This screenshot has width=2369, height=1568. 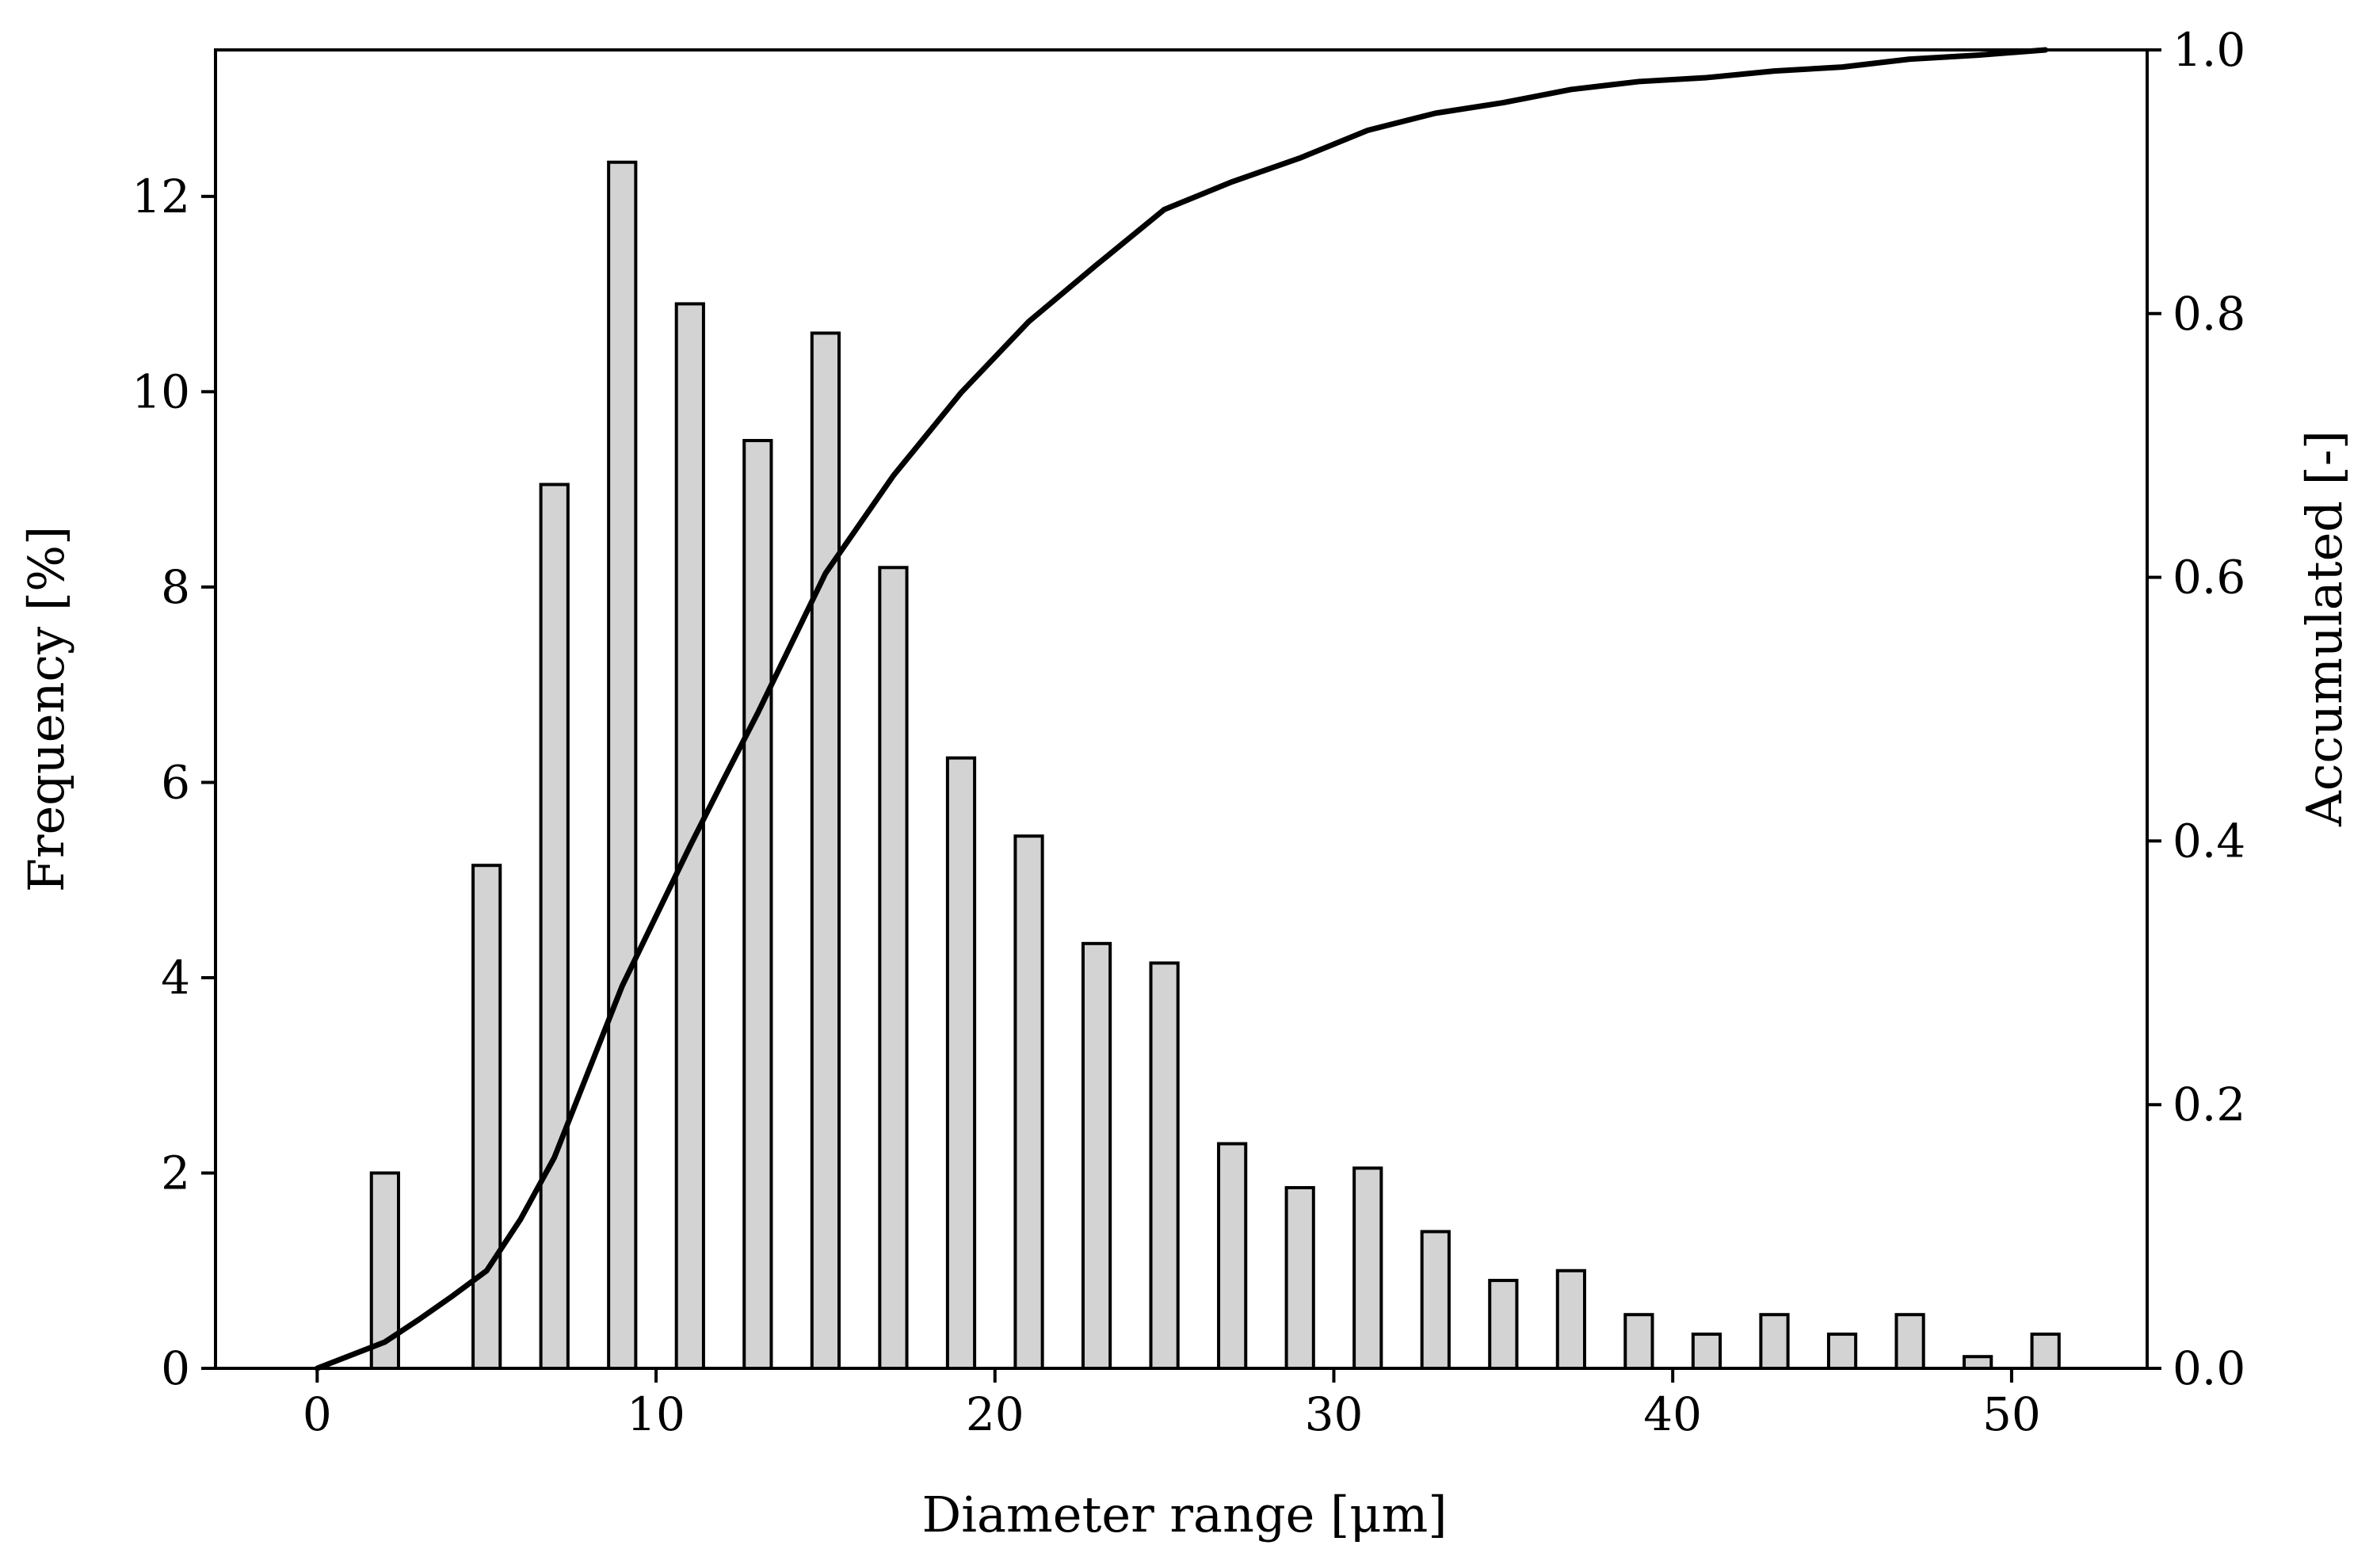 What do you see at coordinates (2209, 314) in the screenshot?
I see `y2-tick-label-0.8: 0.8` at bounding box center [2209, 314].